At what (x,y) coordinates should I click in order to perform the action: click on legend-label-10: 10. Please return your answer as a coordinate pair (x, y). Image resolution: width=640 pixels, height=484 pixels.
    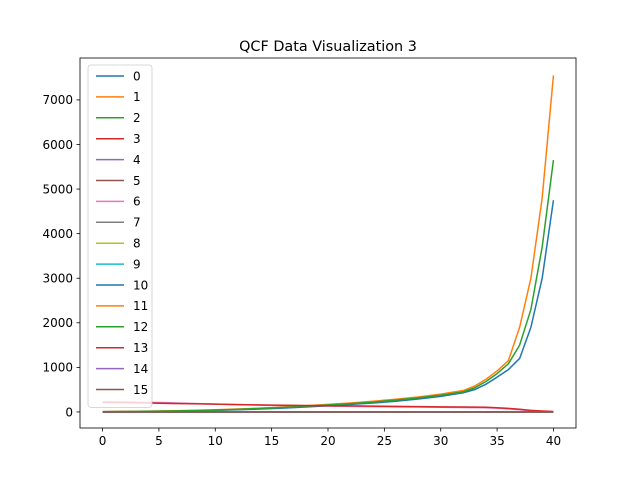
    Looking at the image, I should click on (140, 285).